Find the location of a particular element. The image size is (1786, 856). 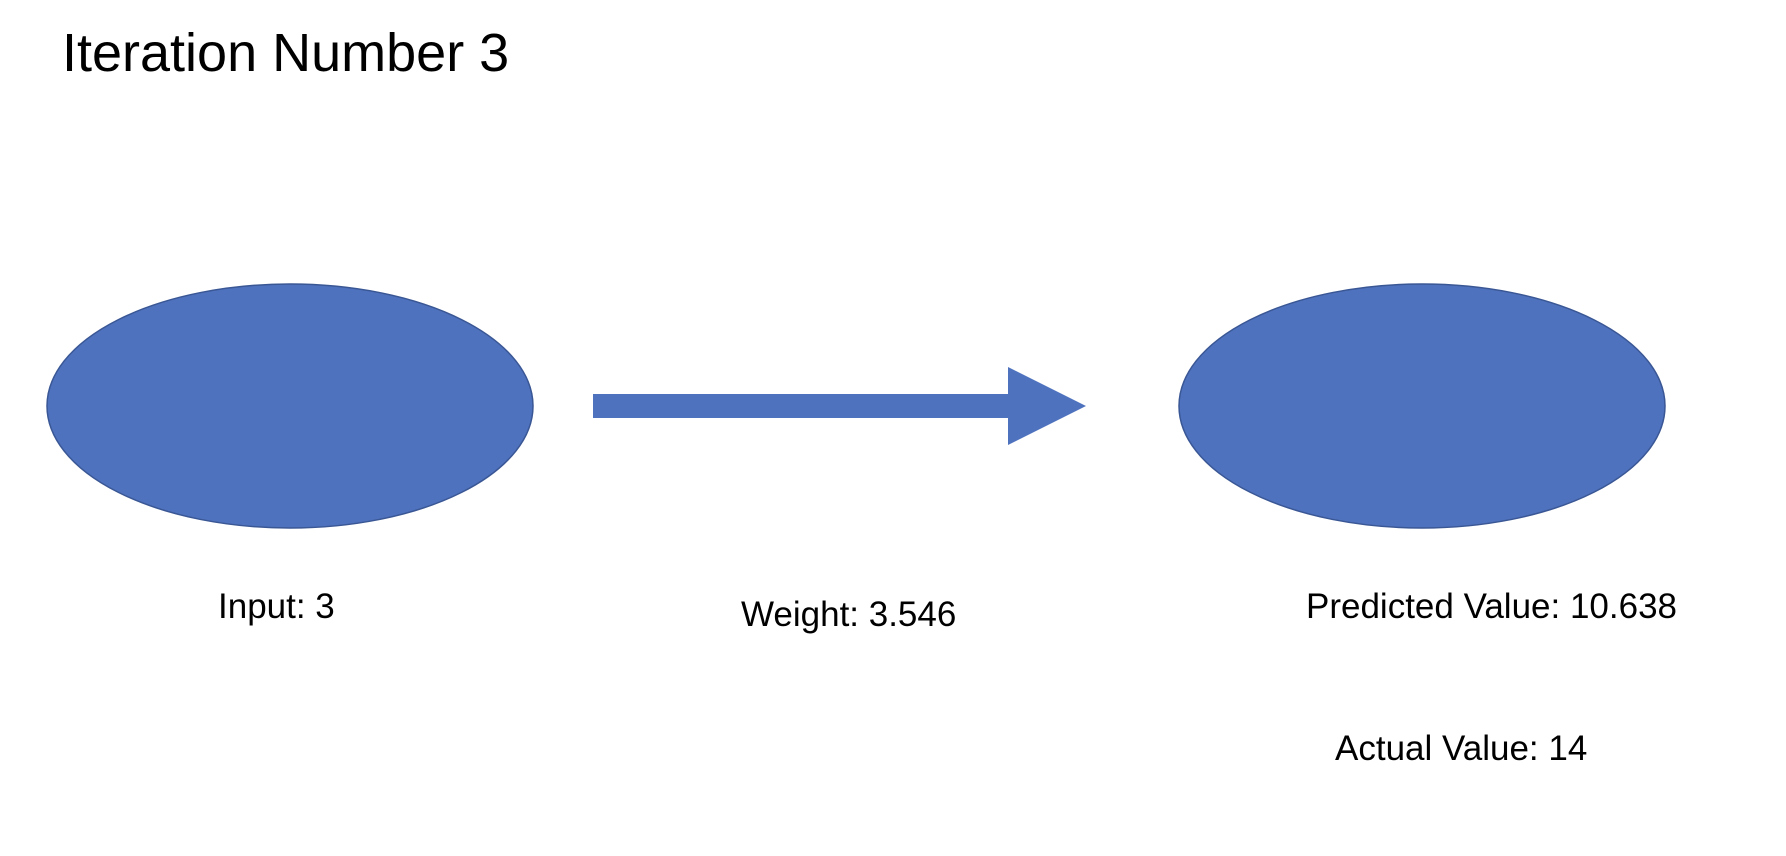

output-node is located at coordinates (1422, 406).